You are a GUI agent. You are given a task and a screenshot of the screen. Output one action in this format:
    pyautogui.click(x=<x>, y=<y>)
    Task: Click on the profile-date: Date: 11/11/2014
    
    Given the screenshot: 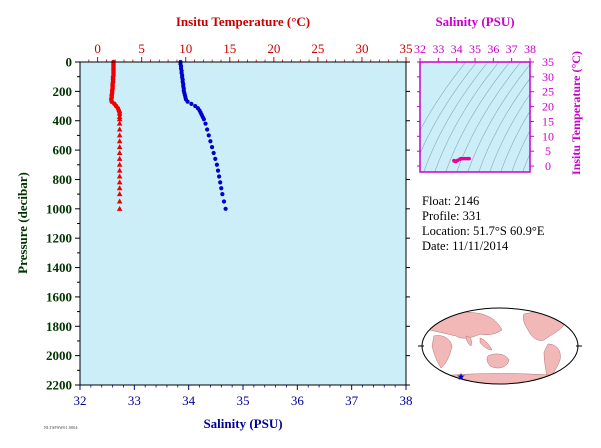 What is the action you would take?
    pyautogui.click(x=465, y=246)
    